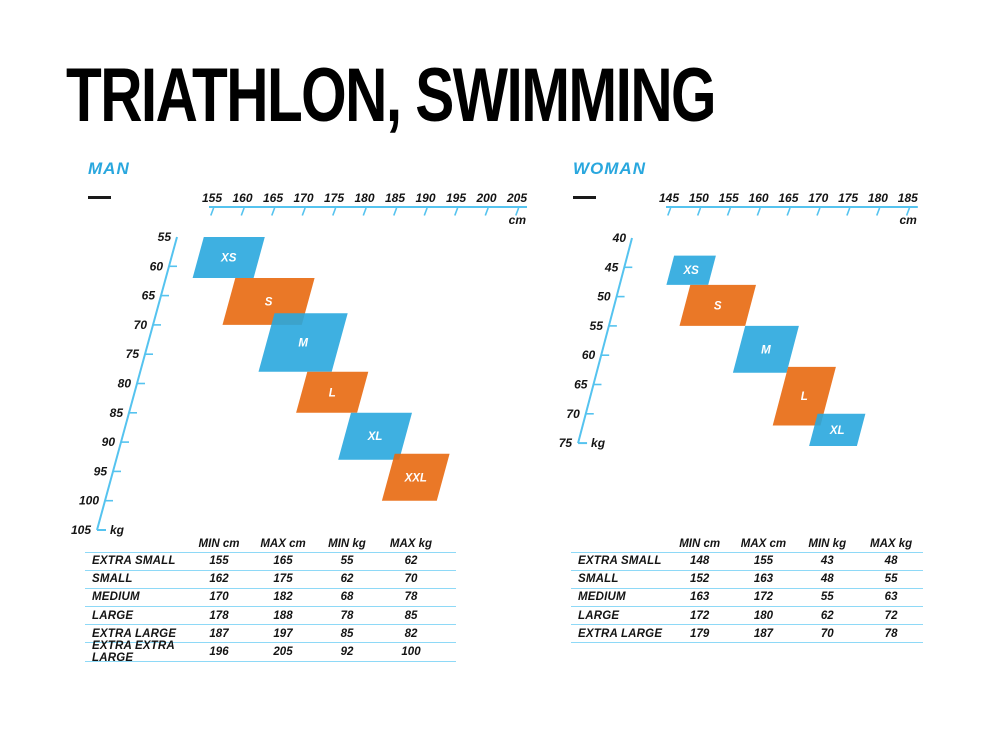 The height and width of the screenshot is (750, 1000). What do you see at coordinates (765, 349) in the screenshot?
I see `size-region-m` at bounding box center [765, 349].